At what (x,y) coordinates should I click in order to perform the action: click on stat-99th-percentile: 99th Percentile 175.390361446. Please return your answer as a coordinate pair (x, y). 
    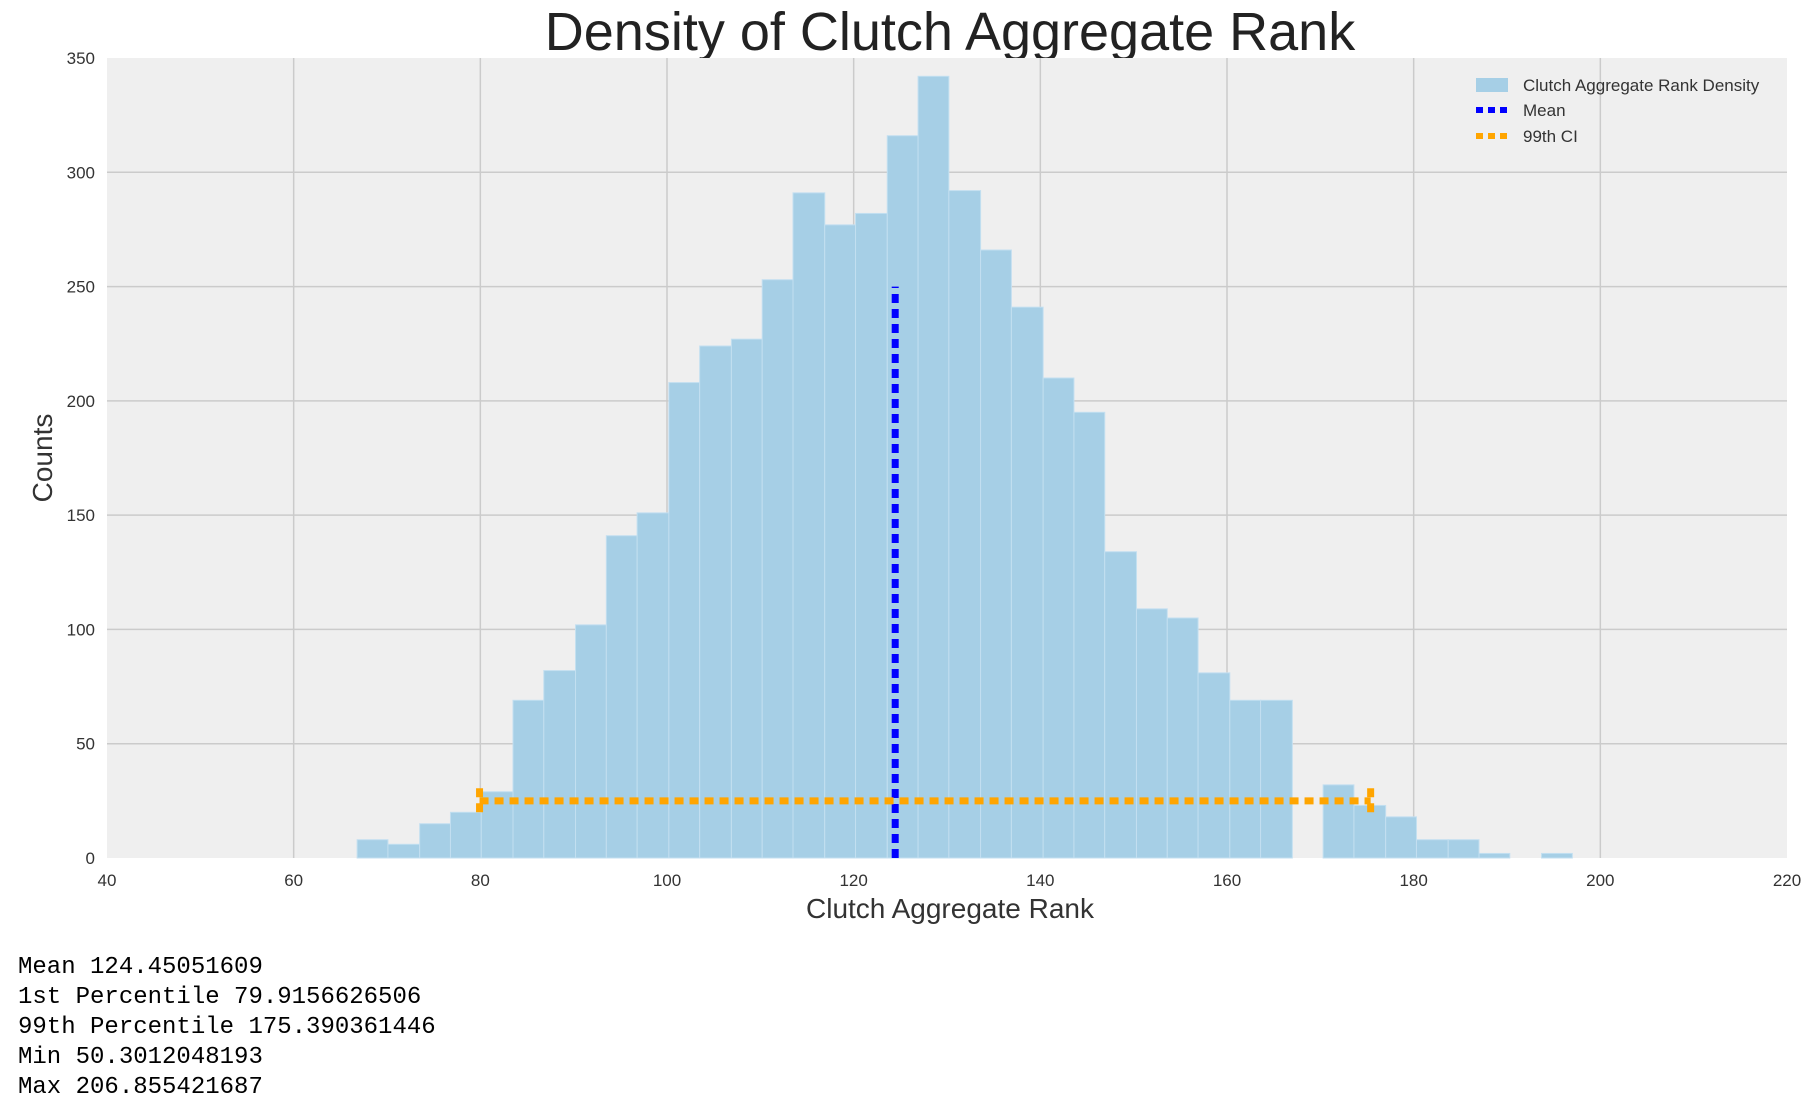
    Looking at the image, I should click on (227, 1027).